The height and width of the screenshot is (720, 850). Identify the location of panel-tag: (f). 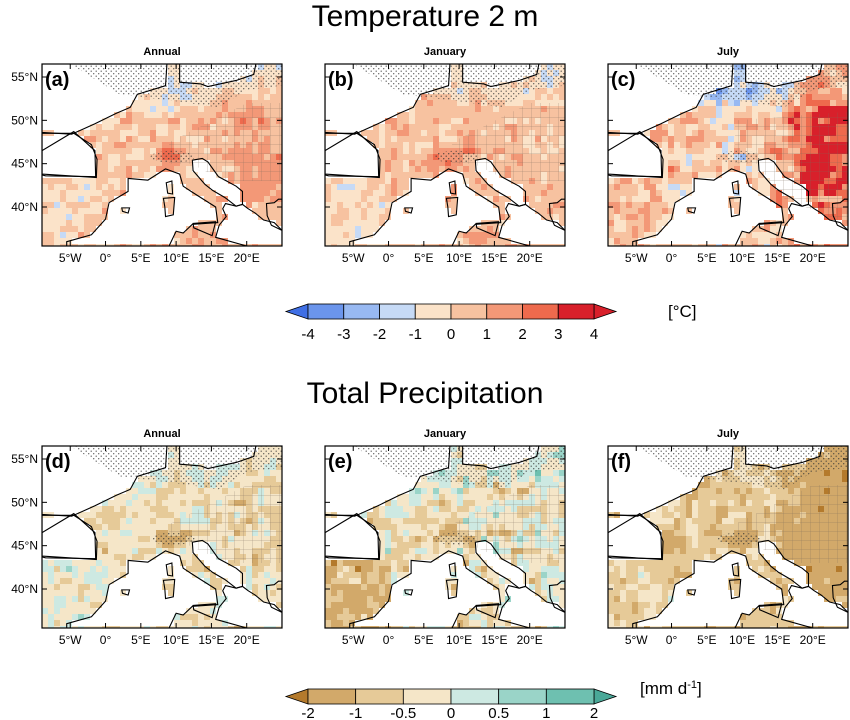
(621, 462).